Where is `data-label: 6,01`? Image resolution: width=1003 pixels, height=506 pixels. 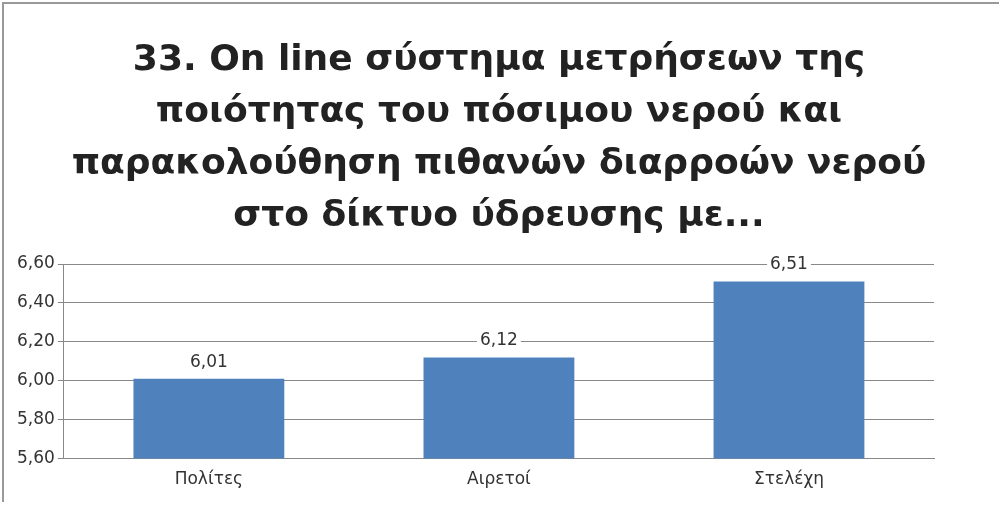
data-label: 6,01 is located at coordinates (208, 360).